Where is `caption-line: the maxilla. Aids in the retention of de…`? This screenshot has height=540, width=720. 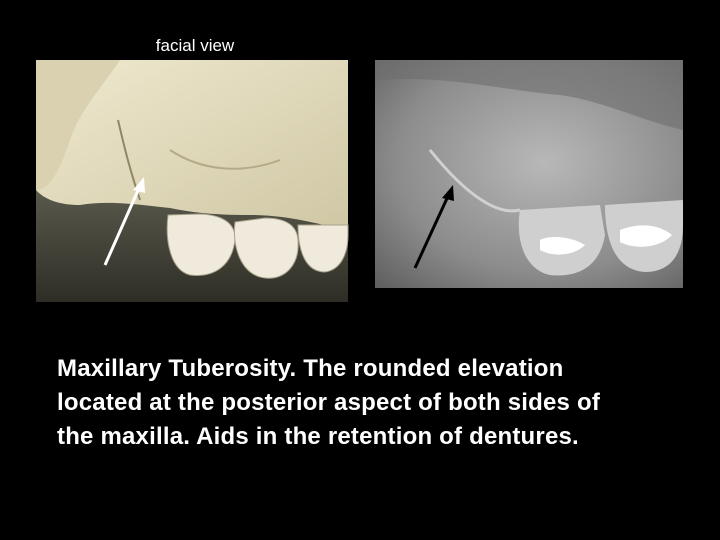
caption-line: the maxilla. Aids in the retention of de… is located at coordinates (318, 436).